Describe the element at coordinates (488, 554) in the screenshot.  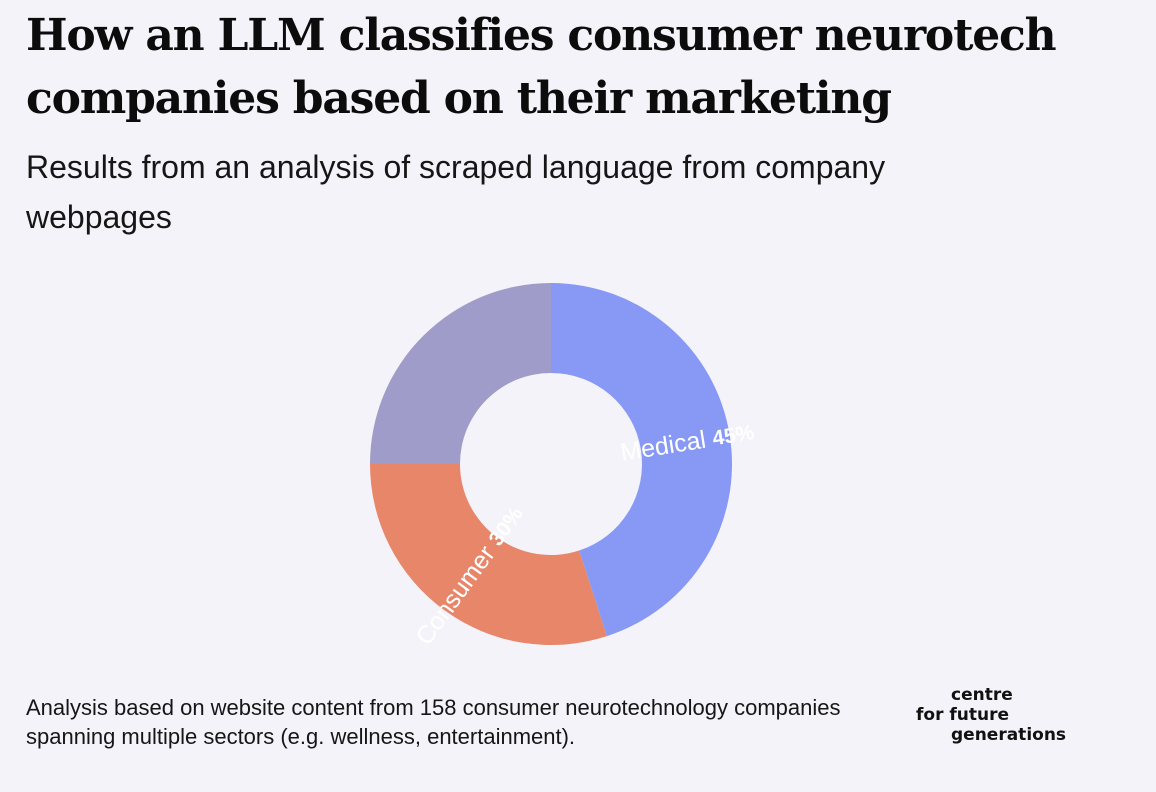
I see `donut-slice-consumer` at that location.